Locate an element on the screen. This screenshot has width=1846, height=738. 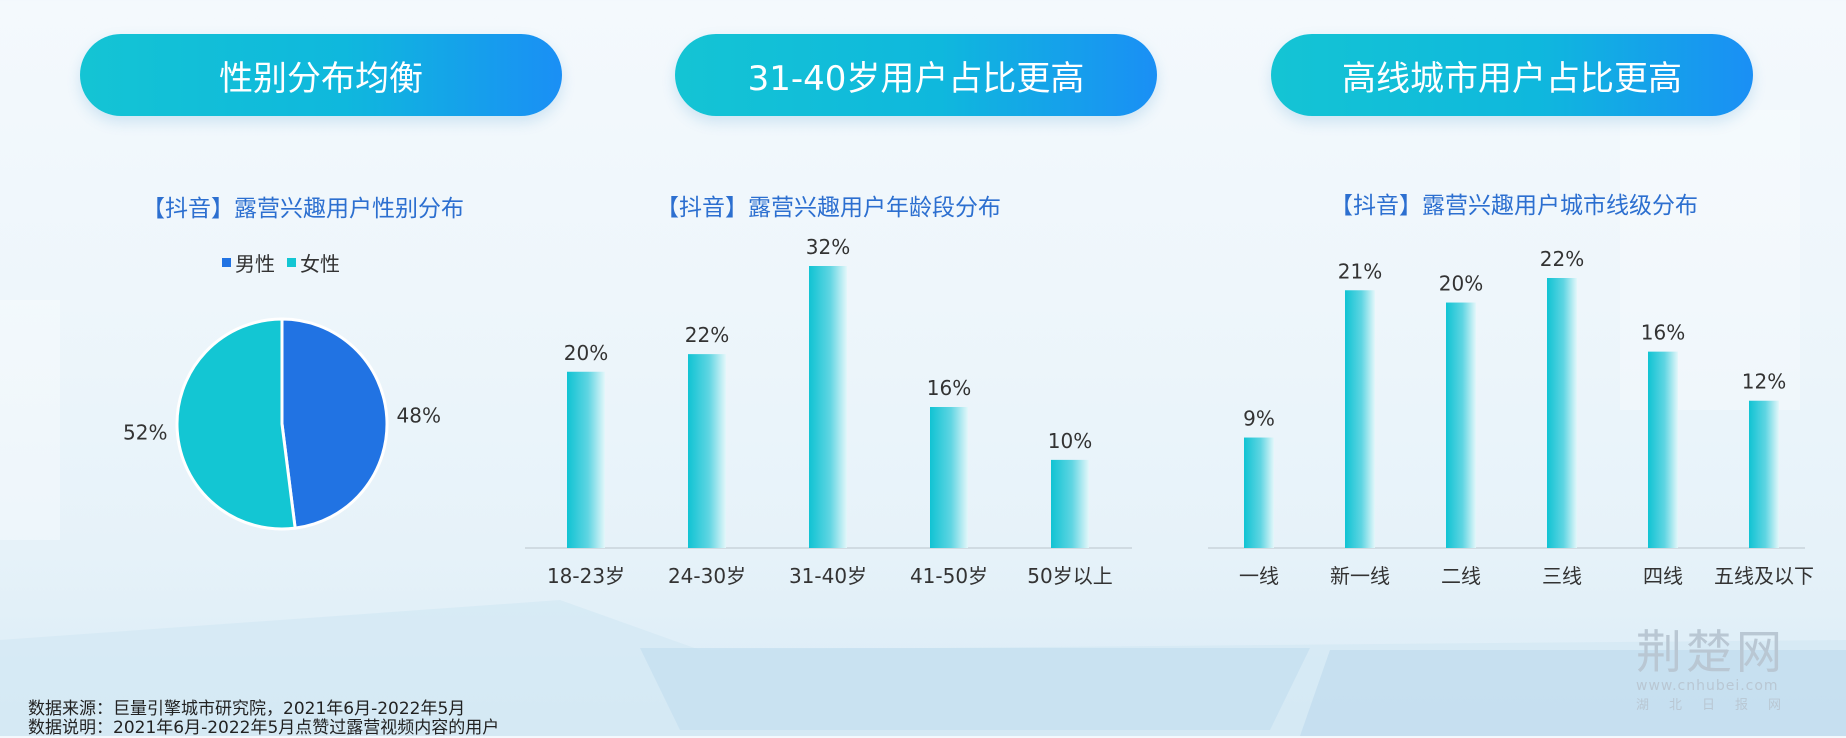
bar-18-23岁 is located at coordinates (586, 459).